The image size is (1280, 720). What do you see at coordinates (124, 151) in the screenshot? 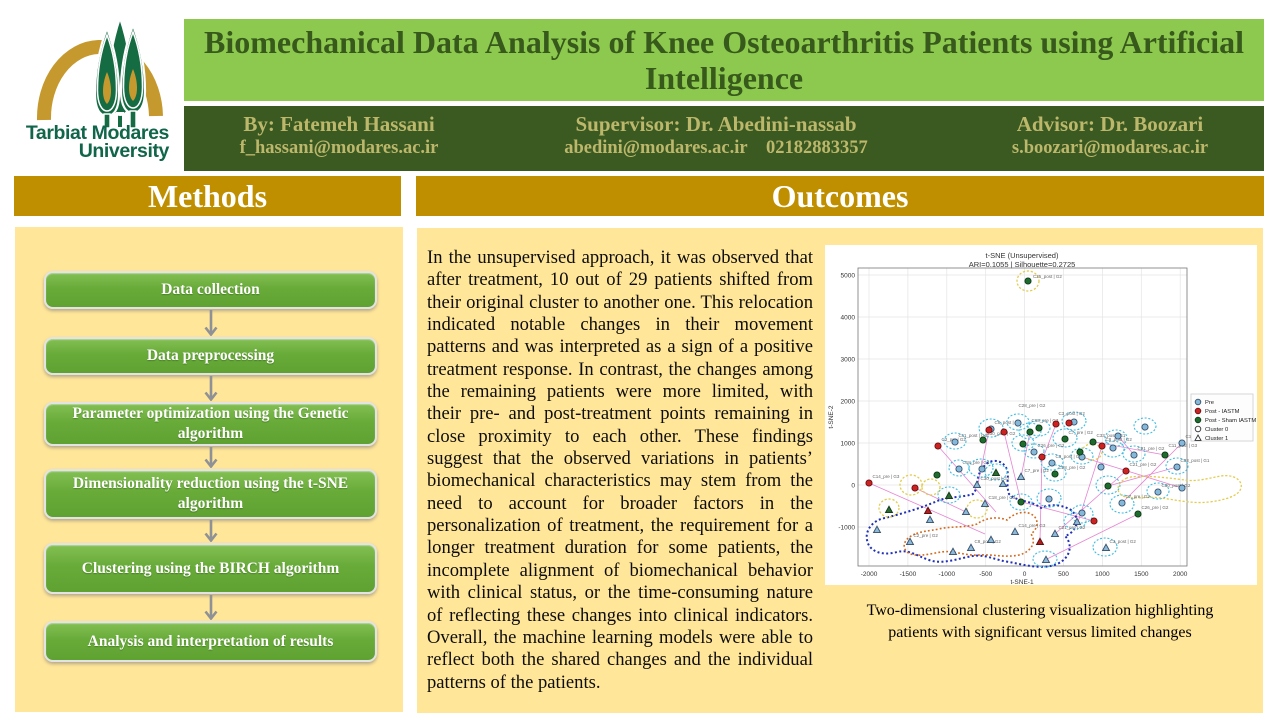
I see `svg-text: University` at bounding box center [124, 151].